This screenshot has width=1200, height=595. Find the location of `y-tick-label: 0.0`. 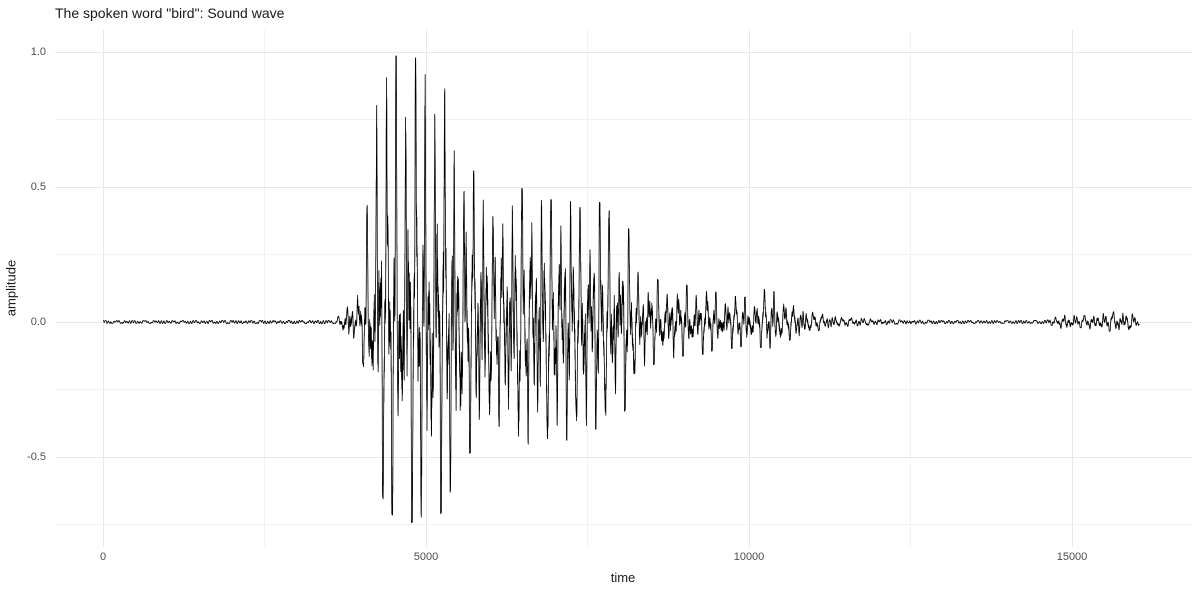

y-tick-label: 0.0 is located at coordinates (38, 322).